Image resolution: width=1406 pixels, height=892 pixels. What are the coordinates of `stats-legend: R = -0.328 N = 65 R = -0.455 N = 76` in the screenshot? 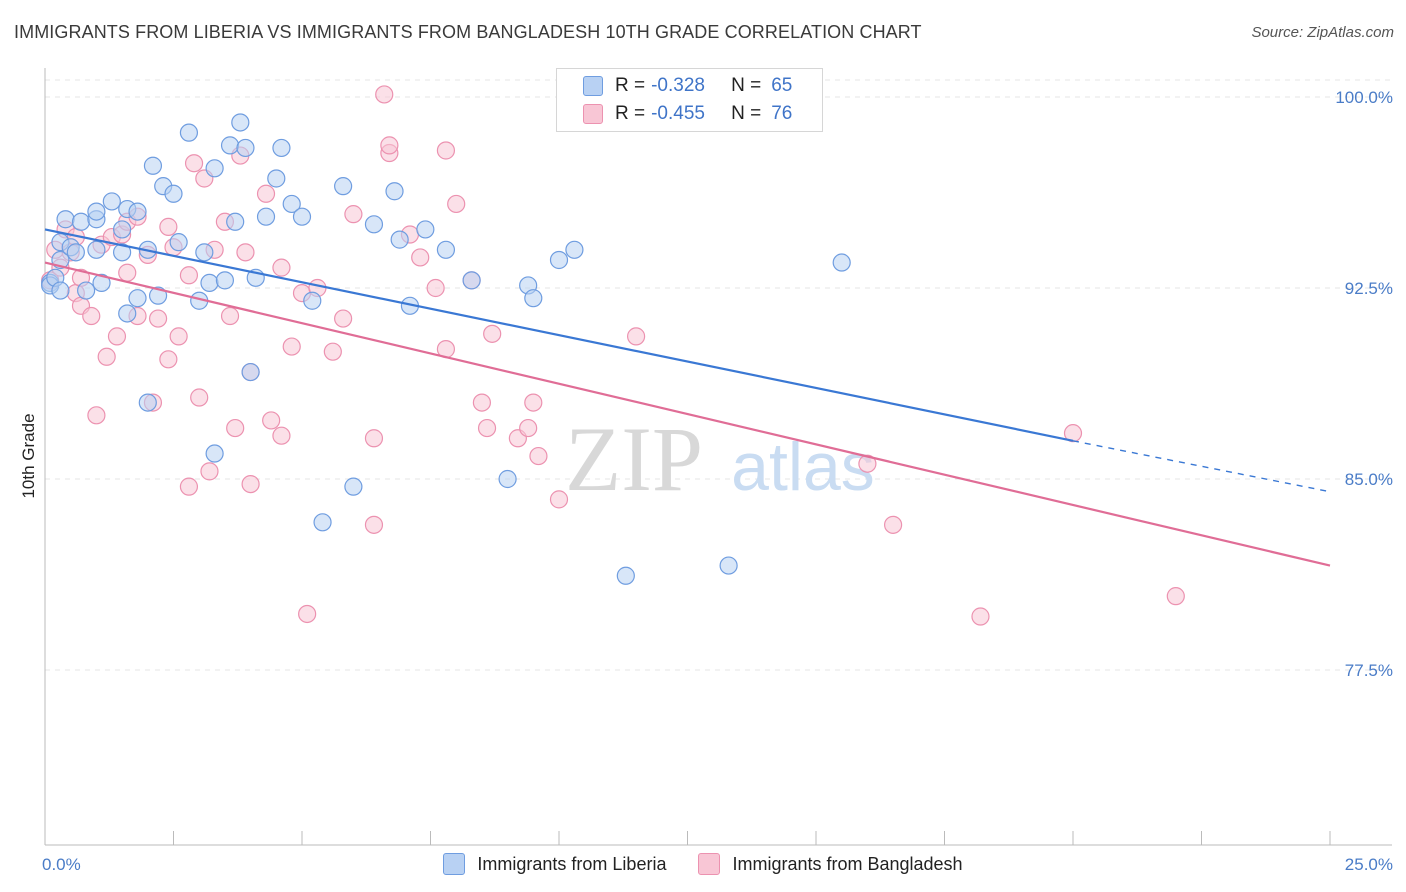 It's located at (689, 100).